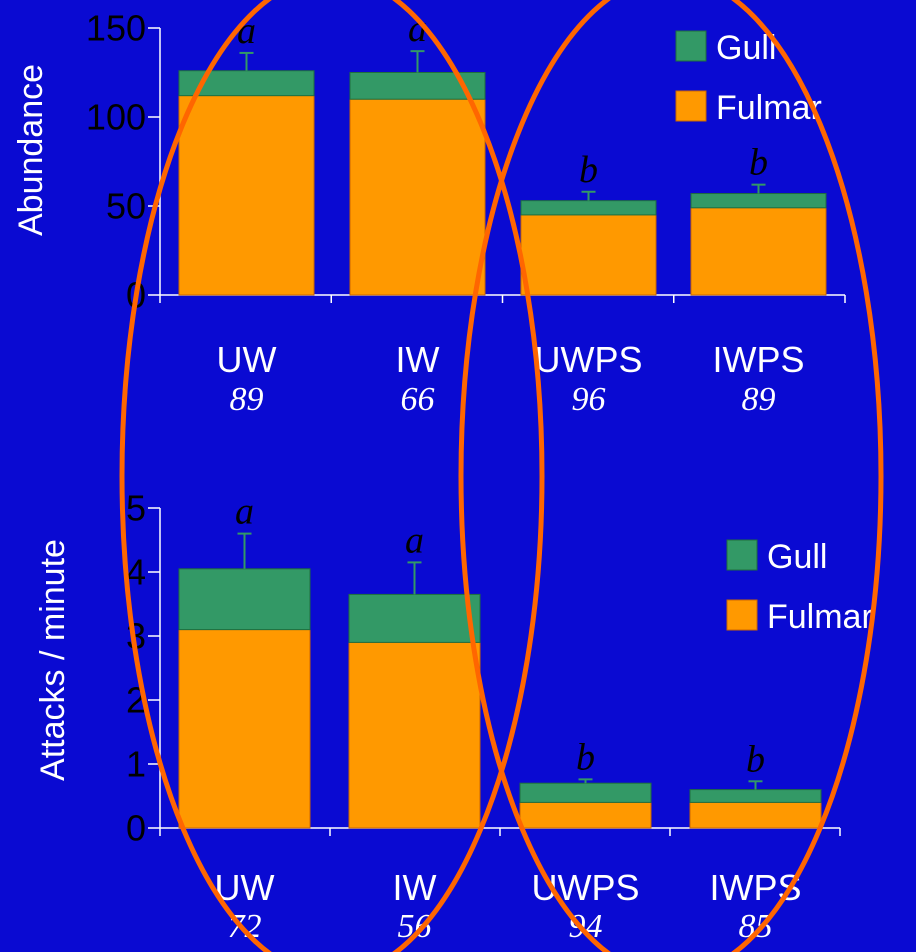 Image resolution: width=916 pixels, height=952 pixels. I want to click on y-tick-label: 100, so click(116, 117).